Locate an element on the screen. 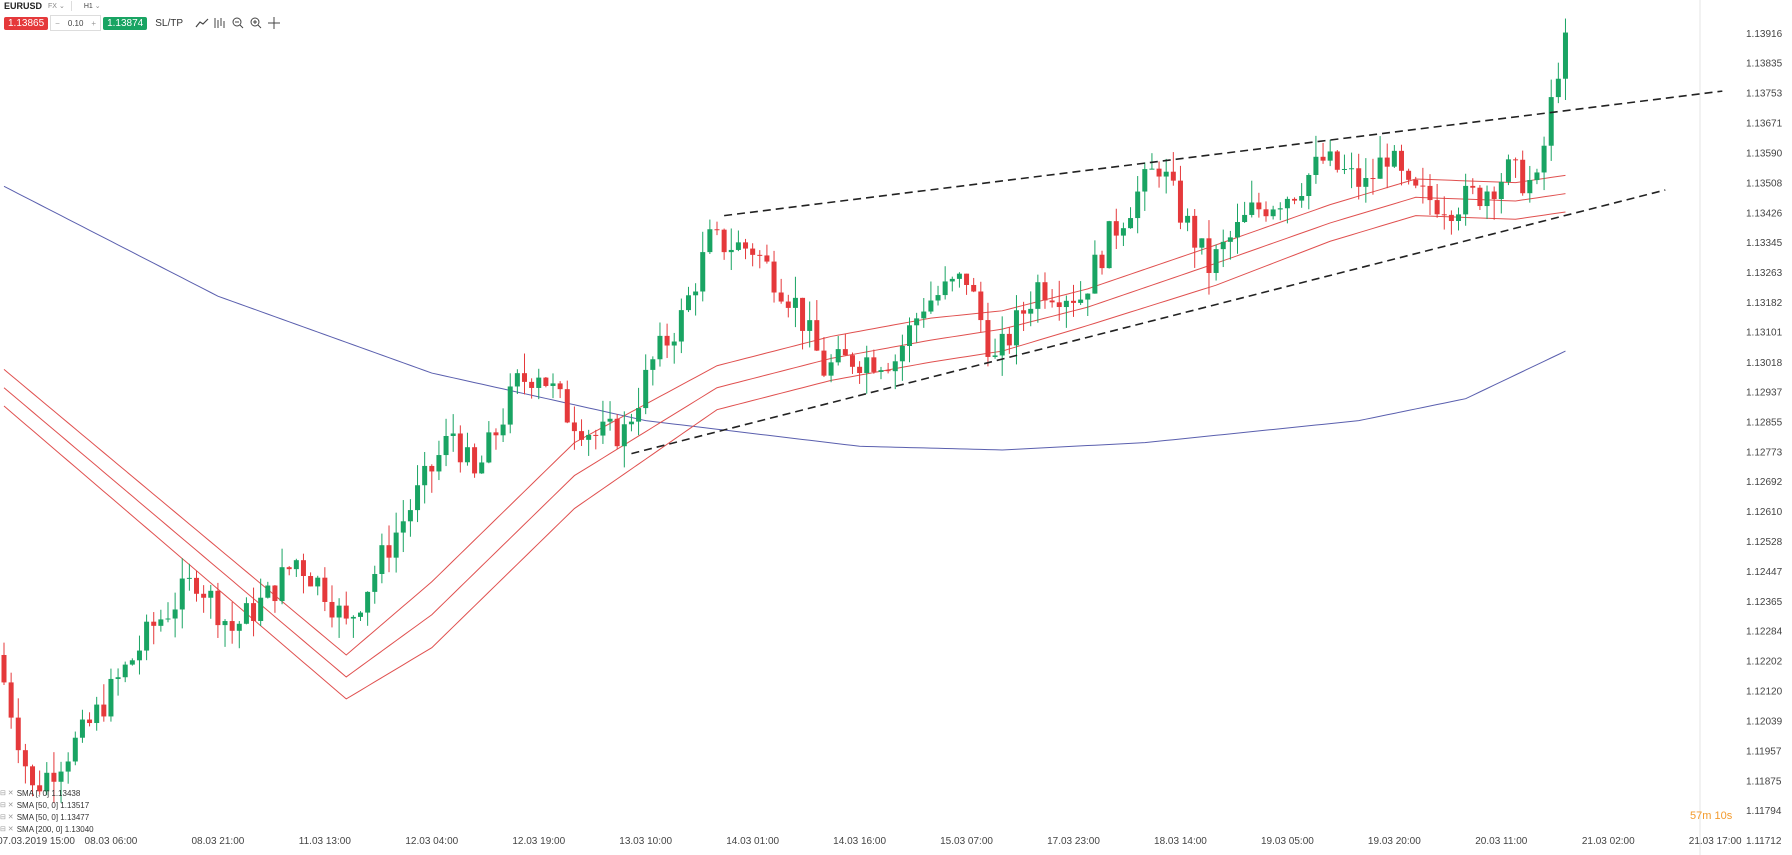 Image resolution: width=1792 pixels, height=855 pixels. trend-line is located at coordinates (1223, 153).